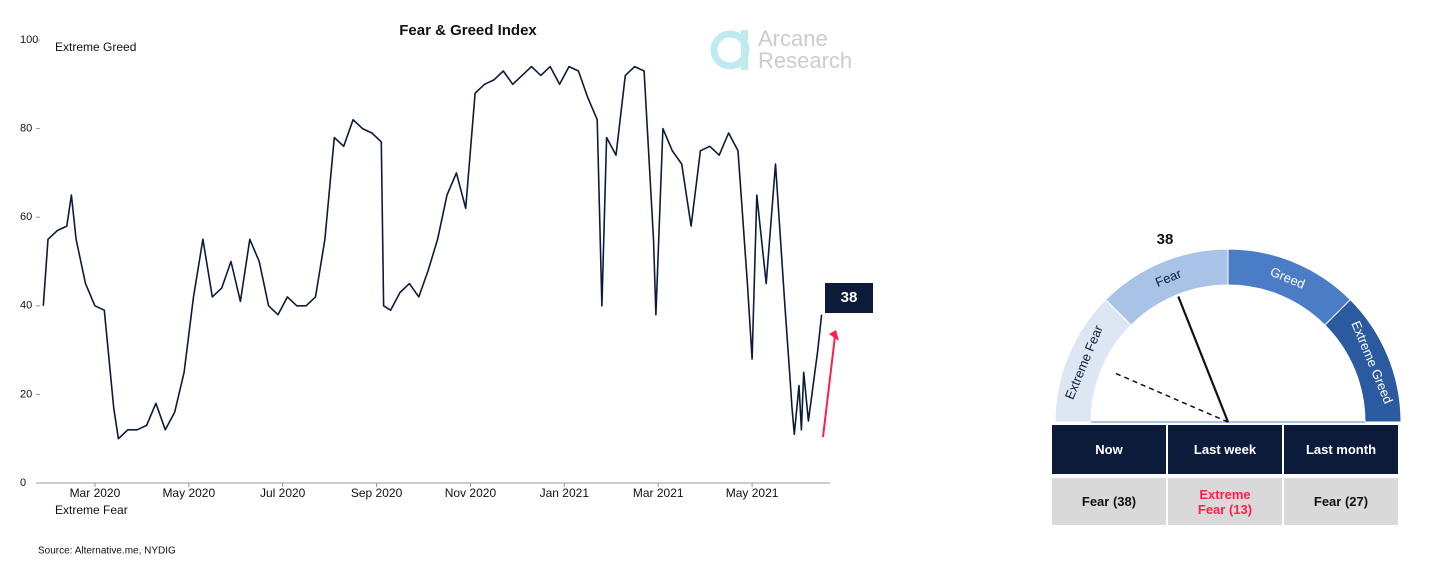 This screenshot has width=1434, height=562. I want to click on header-cell: Now, so click(1109, 449).